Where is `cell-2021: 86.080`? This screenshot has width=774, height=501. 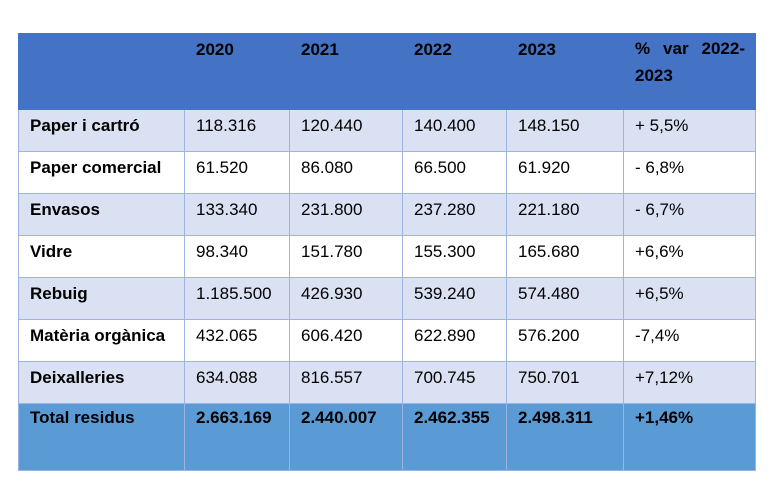 cell-2021: 86.080 is located at coordinates (346, 172).